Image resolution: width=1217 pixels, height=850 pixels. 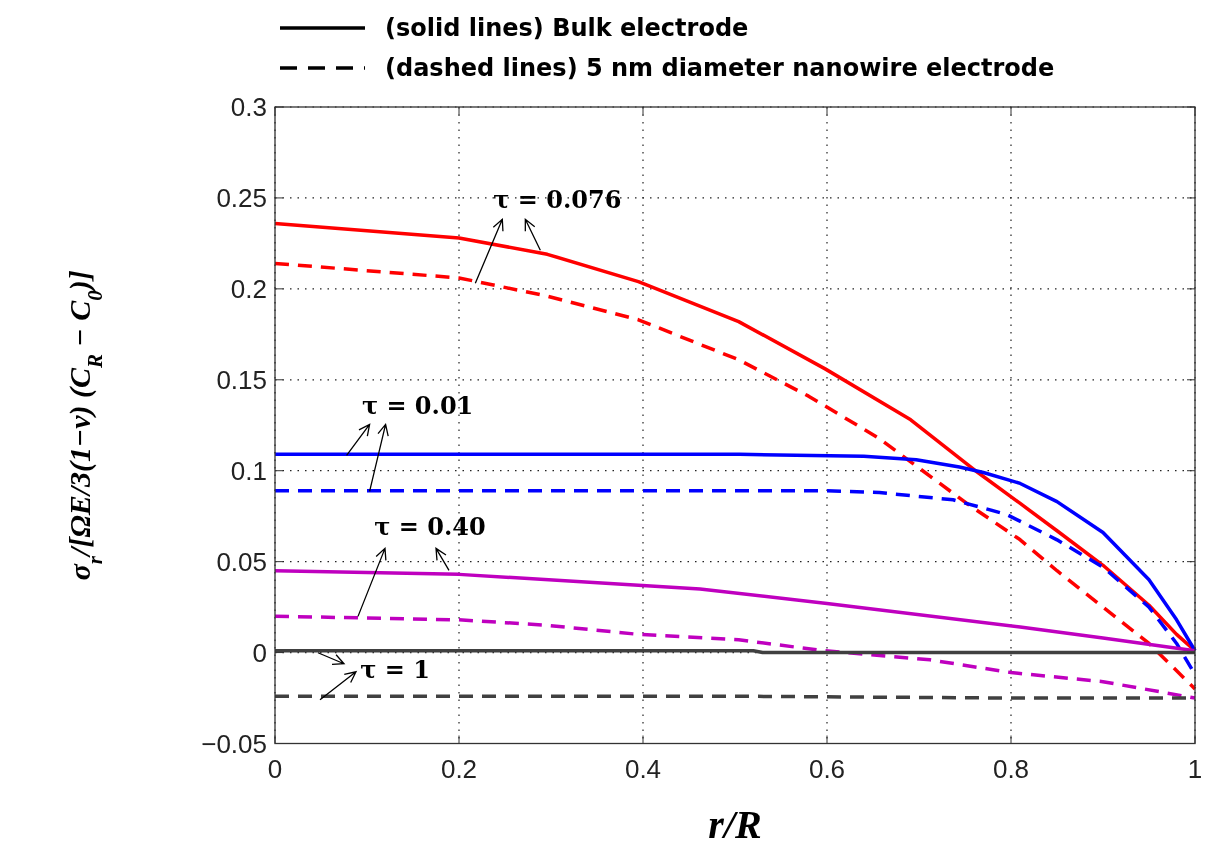 I want to click on x-tick-label: 1, so click(x=1195, y=768).